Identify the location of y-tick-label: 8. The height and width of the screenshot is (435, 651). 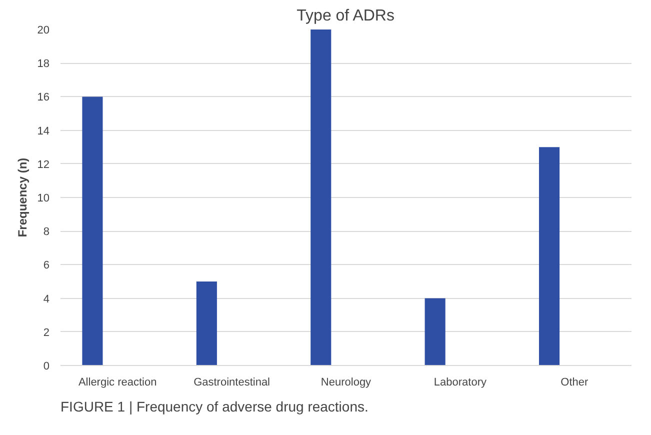
(46, 232).